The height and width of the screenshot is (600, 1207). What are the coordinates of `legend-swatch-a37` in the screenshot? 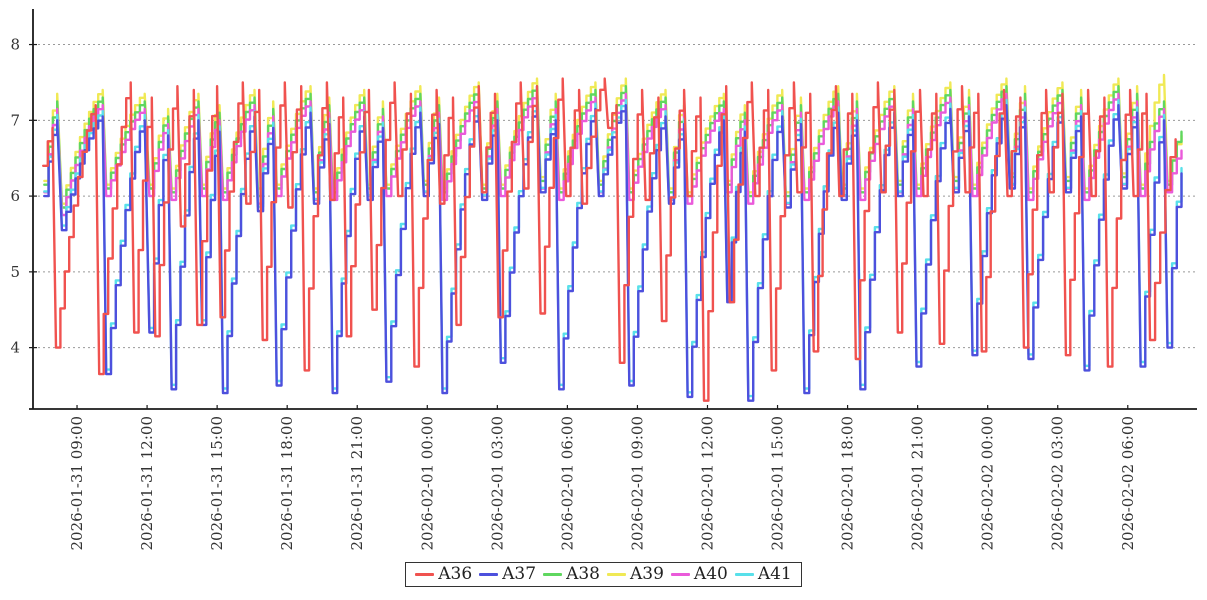 It's located at (489, 574).